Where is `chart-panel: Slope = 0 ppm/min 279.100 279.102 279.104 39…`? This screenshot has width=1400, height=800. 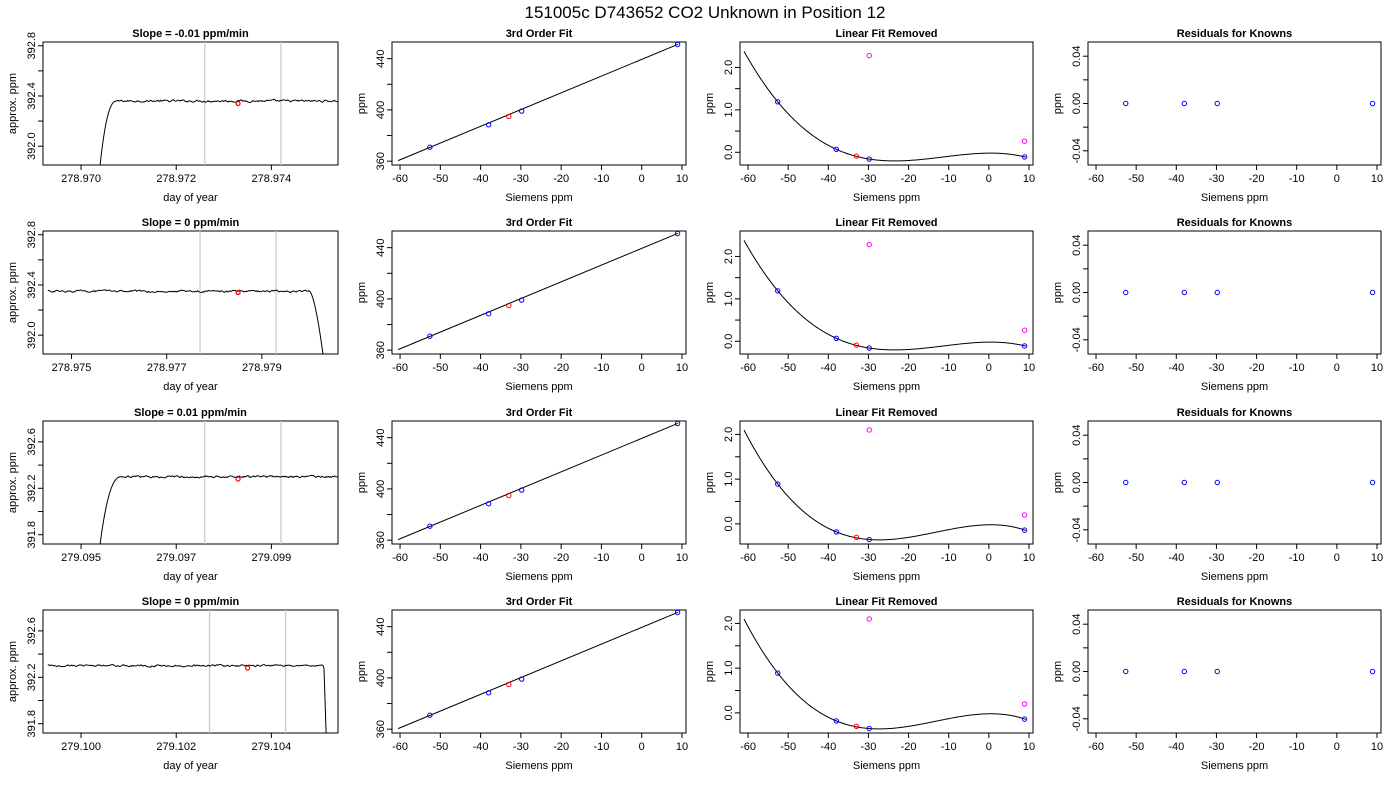 chart-panel: Slope = 0 ppm/min 279.100 279.102 279.104 39… is located at coordinates (173, 684).